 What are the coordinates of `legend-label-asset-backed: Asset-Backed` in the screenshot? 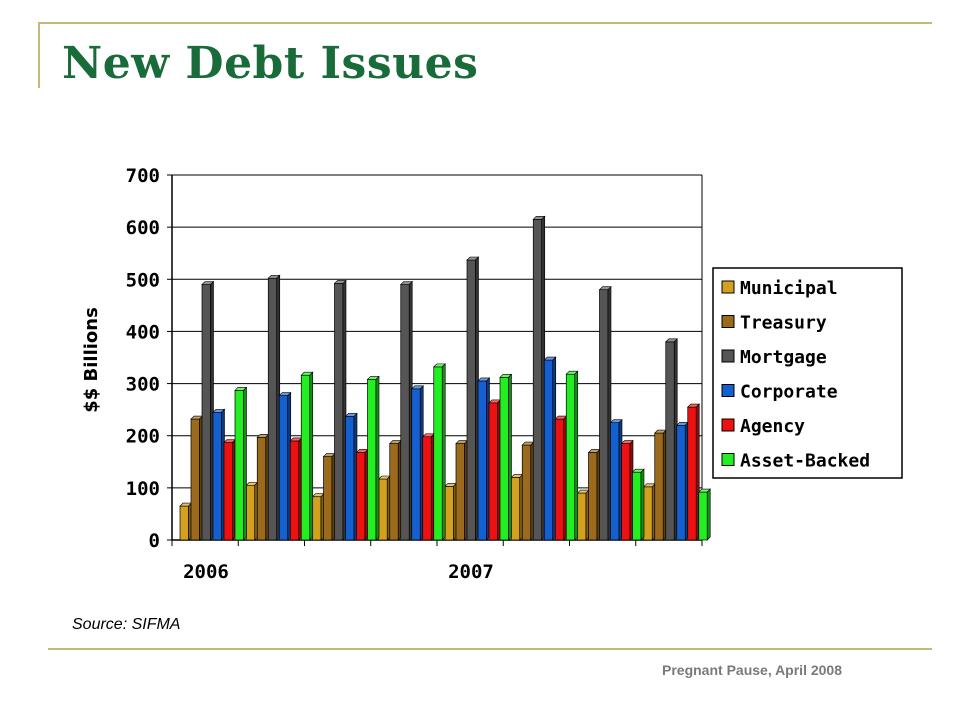 It's located at (805, 461).